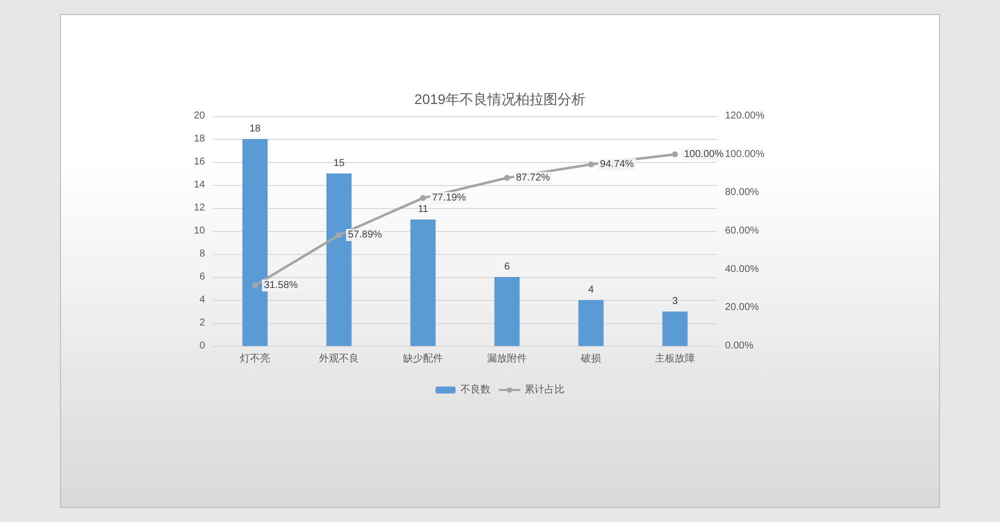 The image size is (1000, 522). I want to click on data-label: 6, so click(507, 267).